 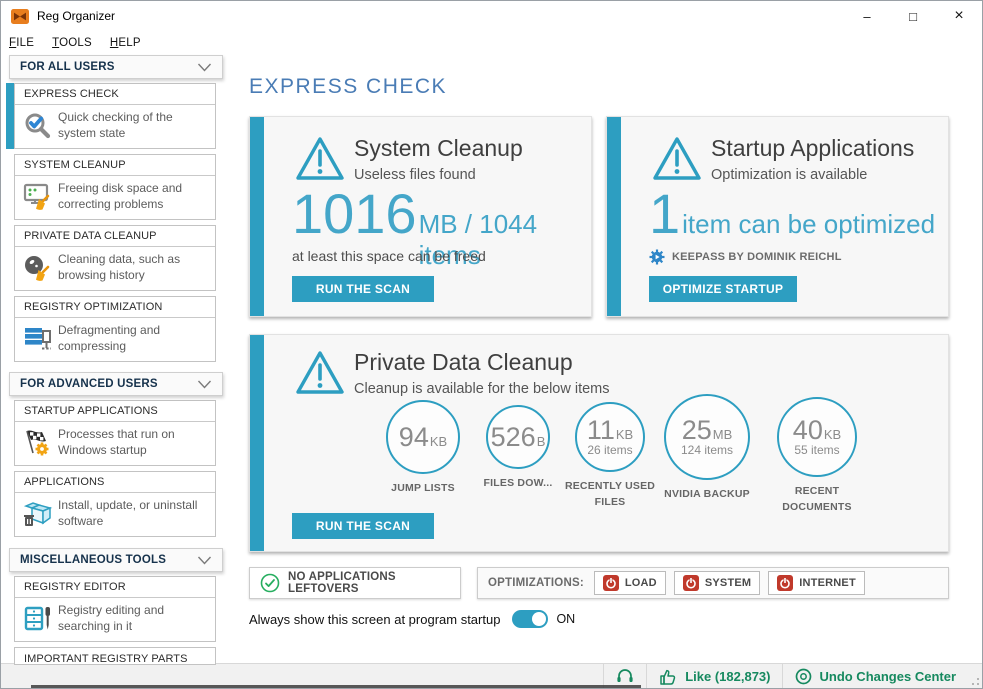 What do you see at coordinates (478, 239) in the screenshot?
I see `cleanup-size-suffix: MB / 1044 items` at bounding box center [478, 239].